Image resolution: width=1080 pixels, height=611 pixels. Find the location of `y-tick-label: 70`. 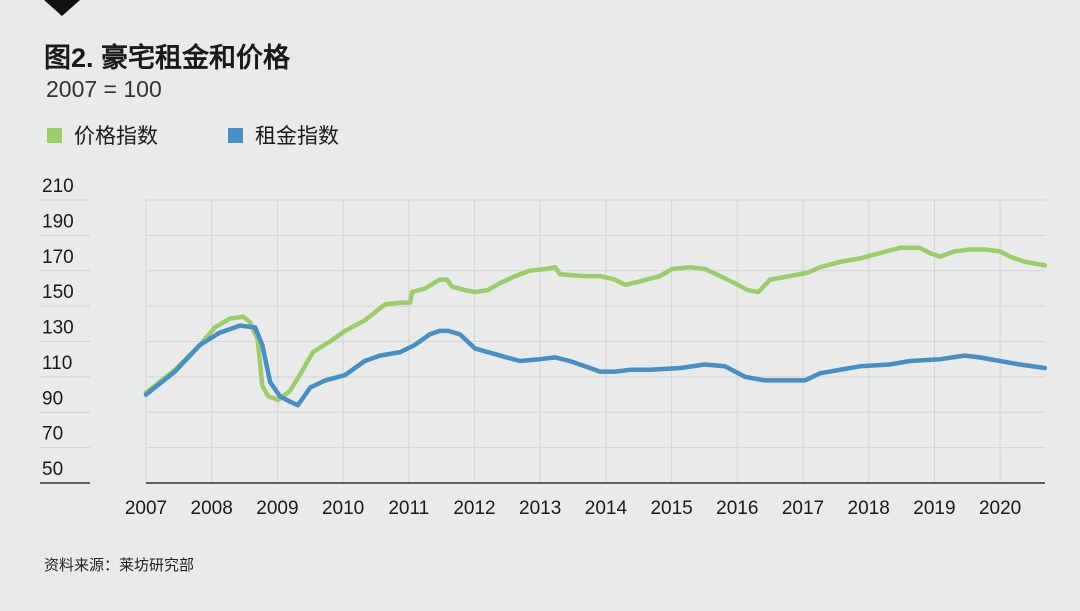

y-tick-label: 70 is located at coordinates (52, 434).